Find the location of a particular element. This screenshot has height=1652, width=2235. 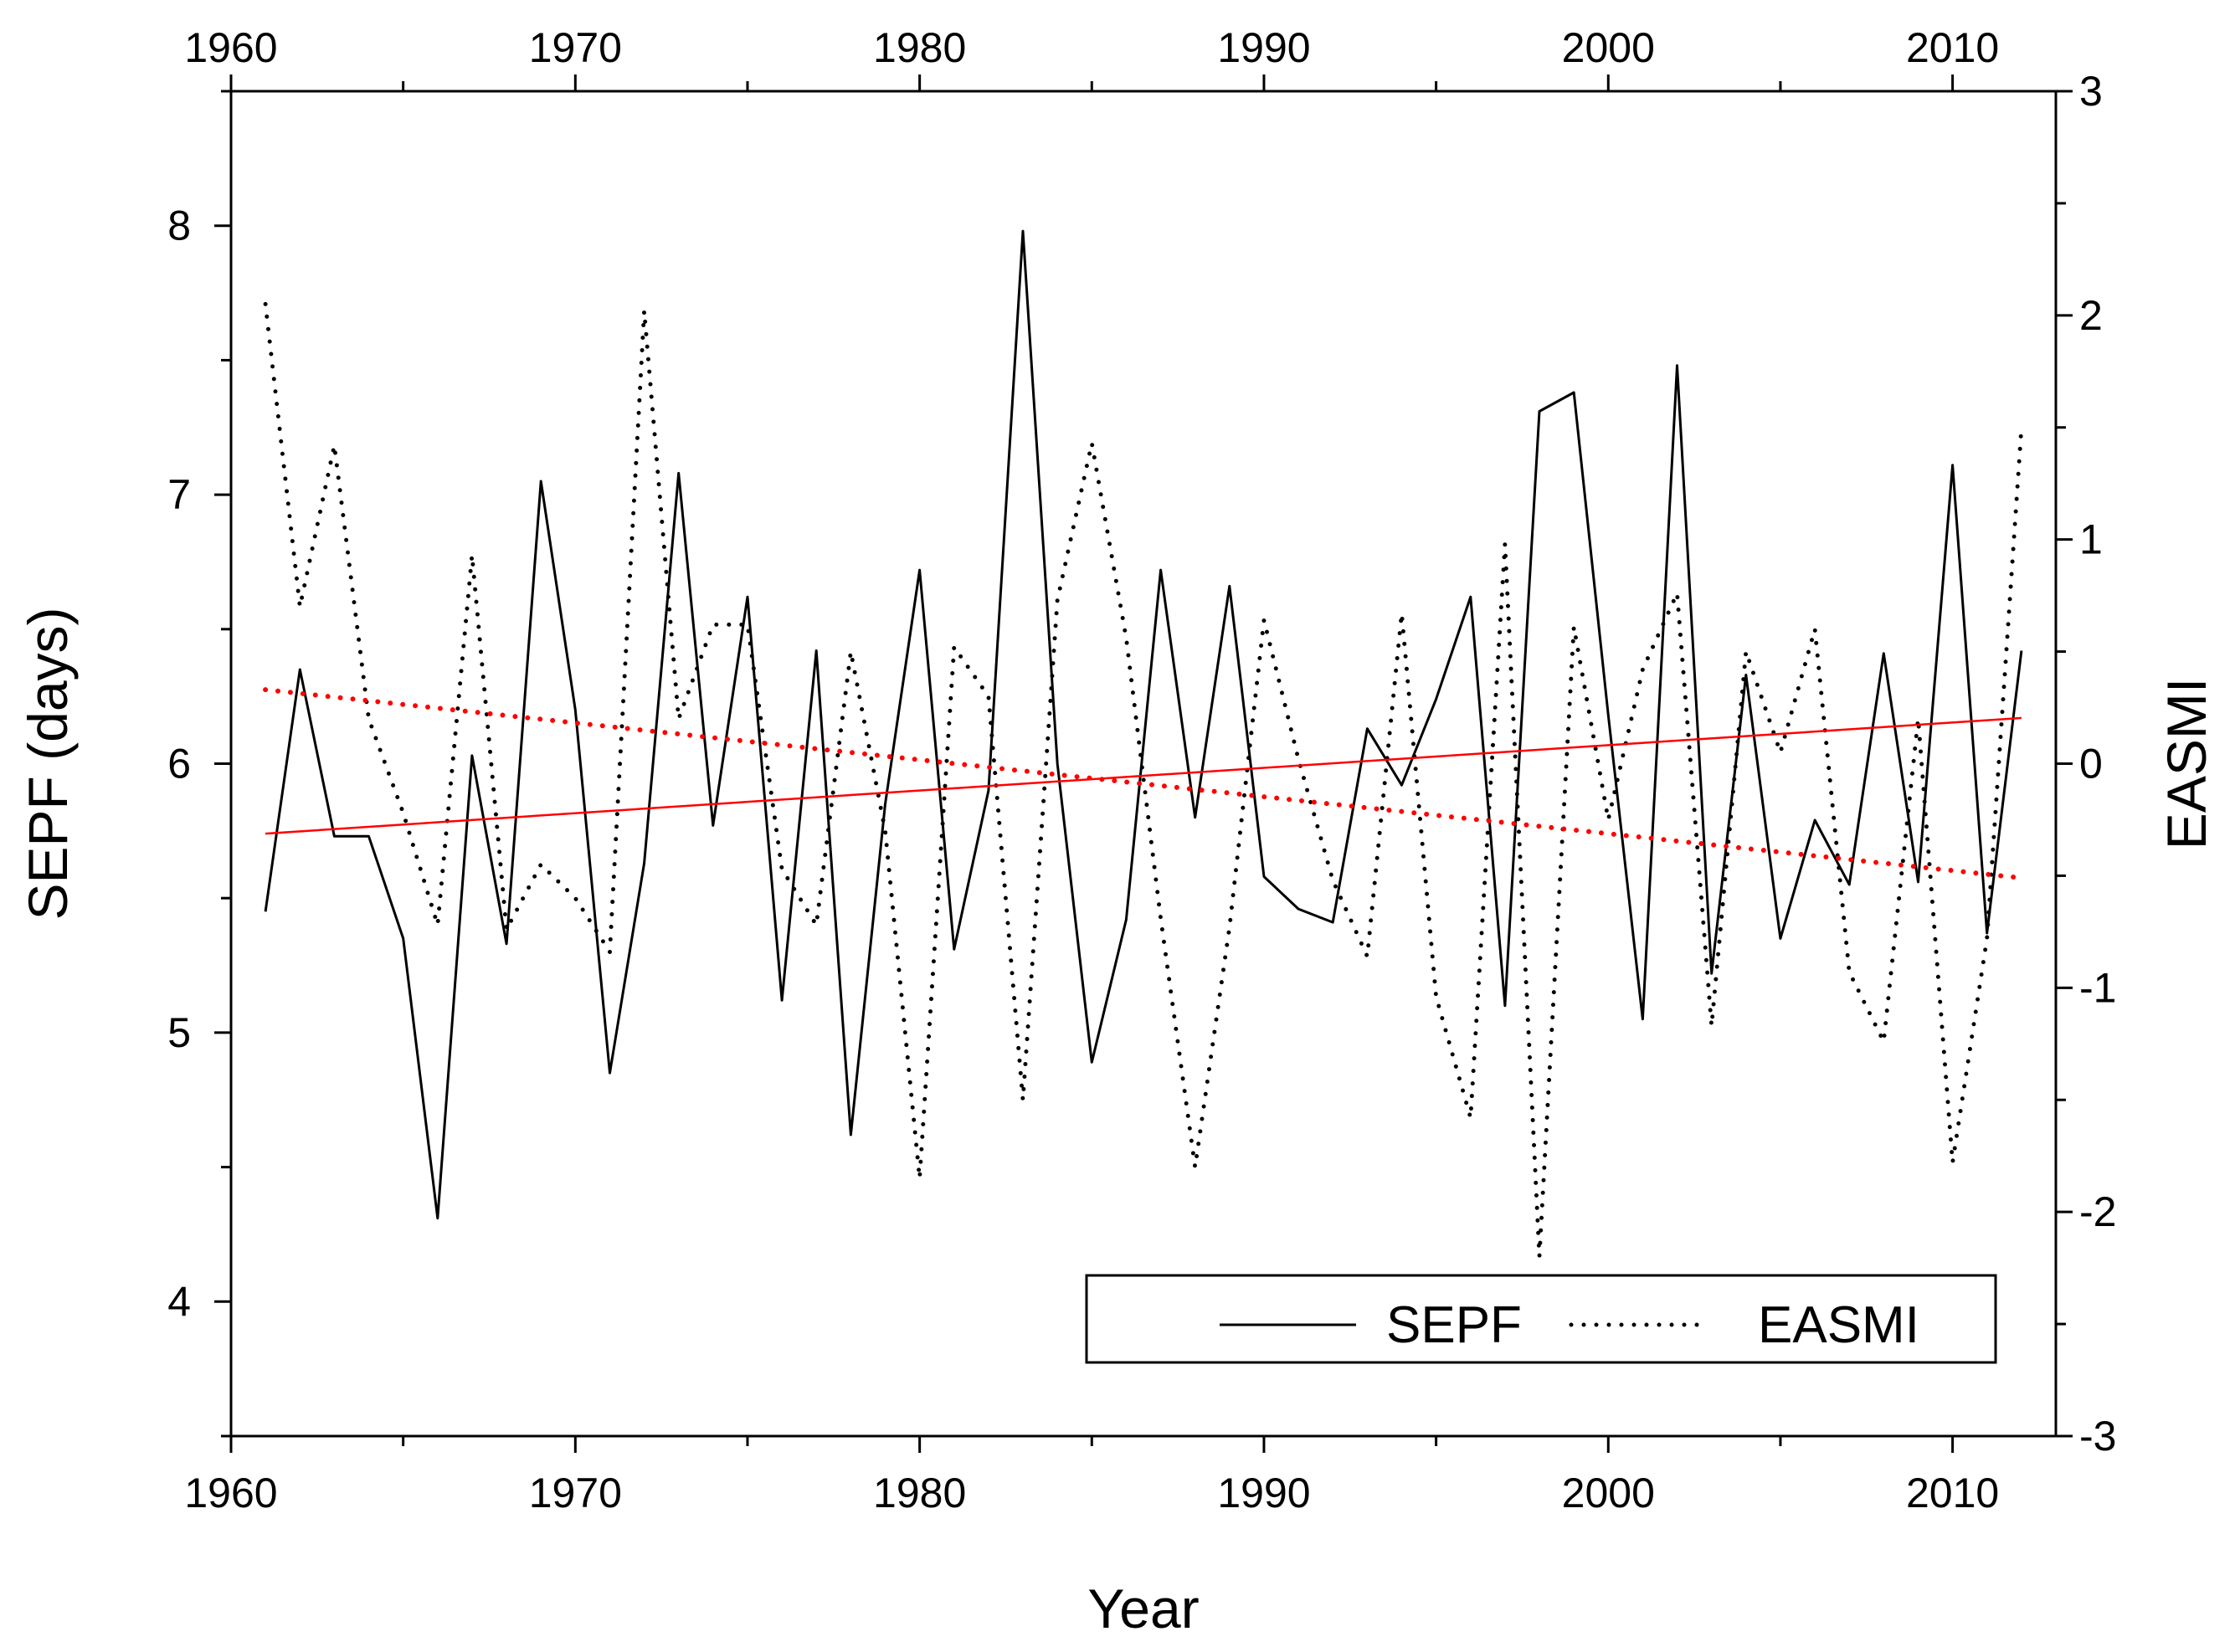

y-tick-label-right: 0 is located at coordinates (2091, 764).